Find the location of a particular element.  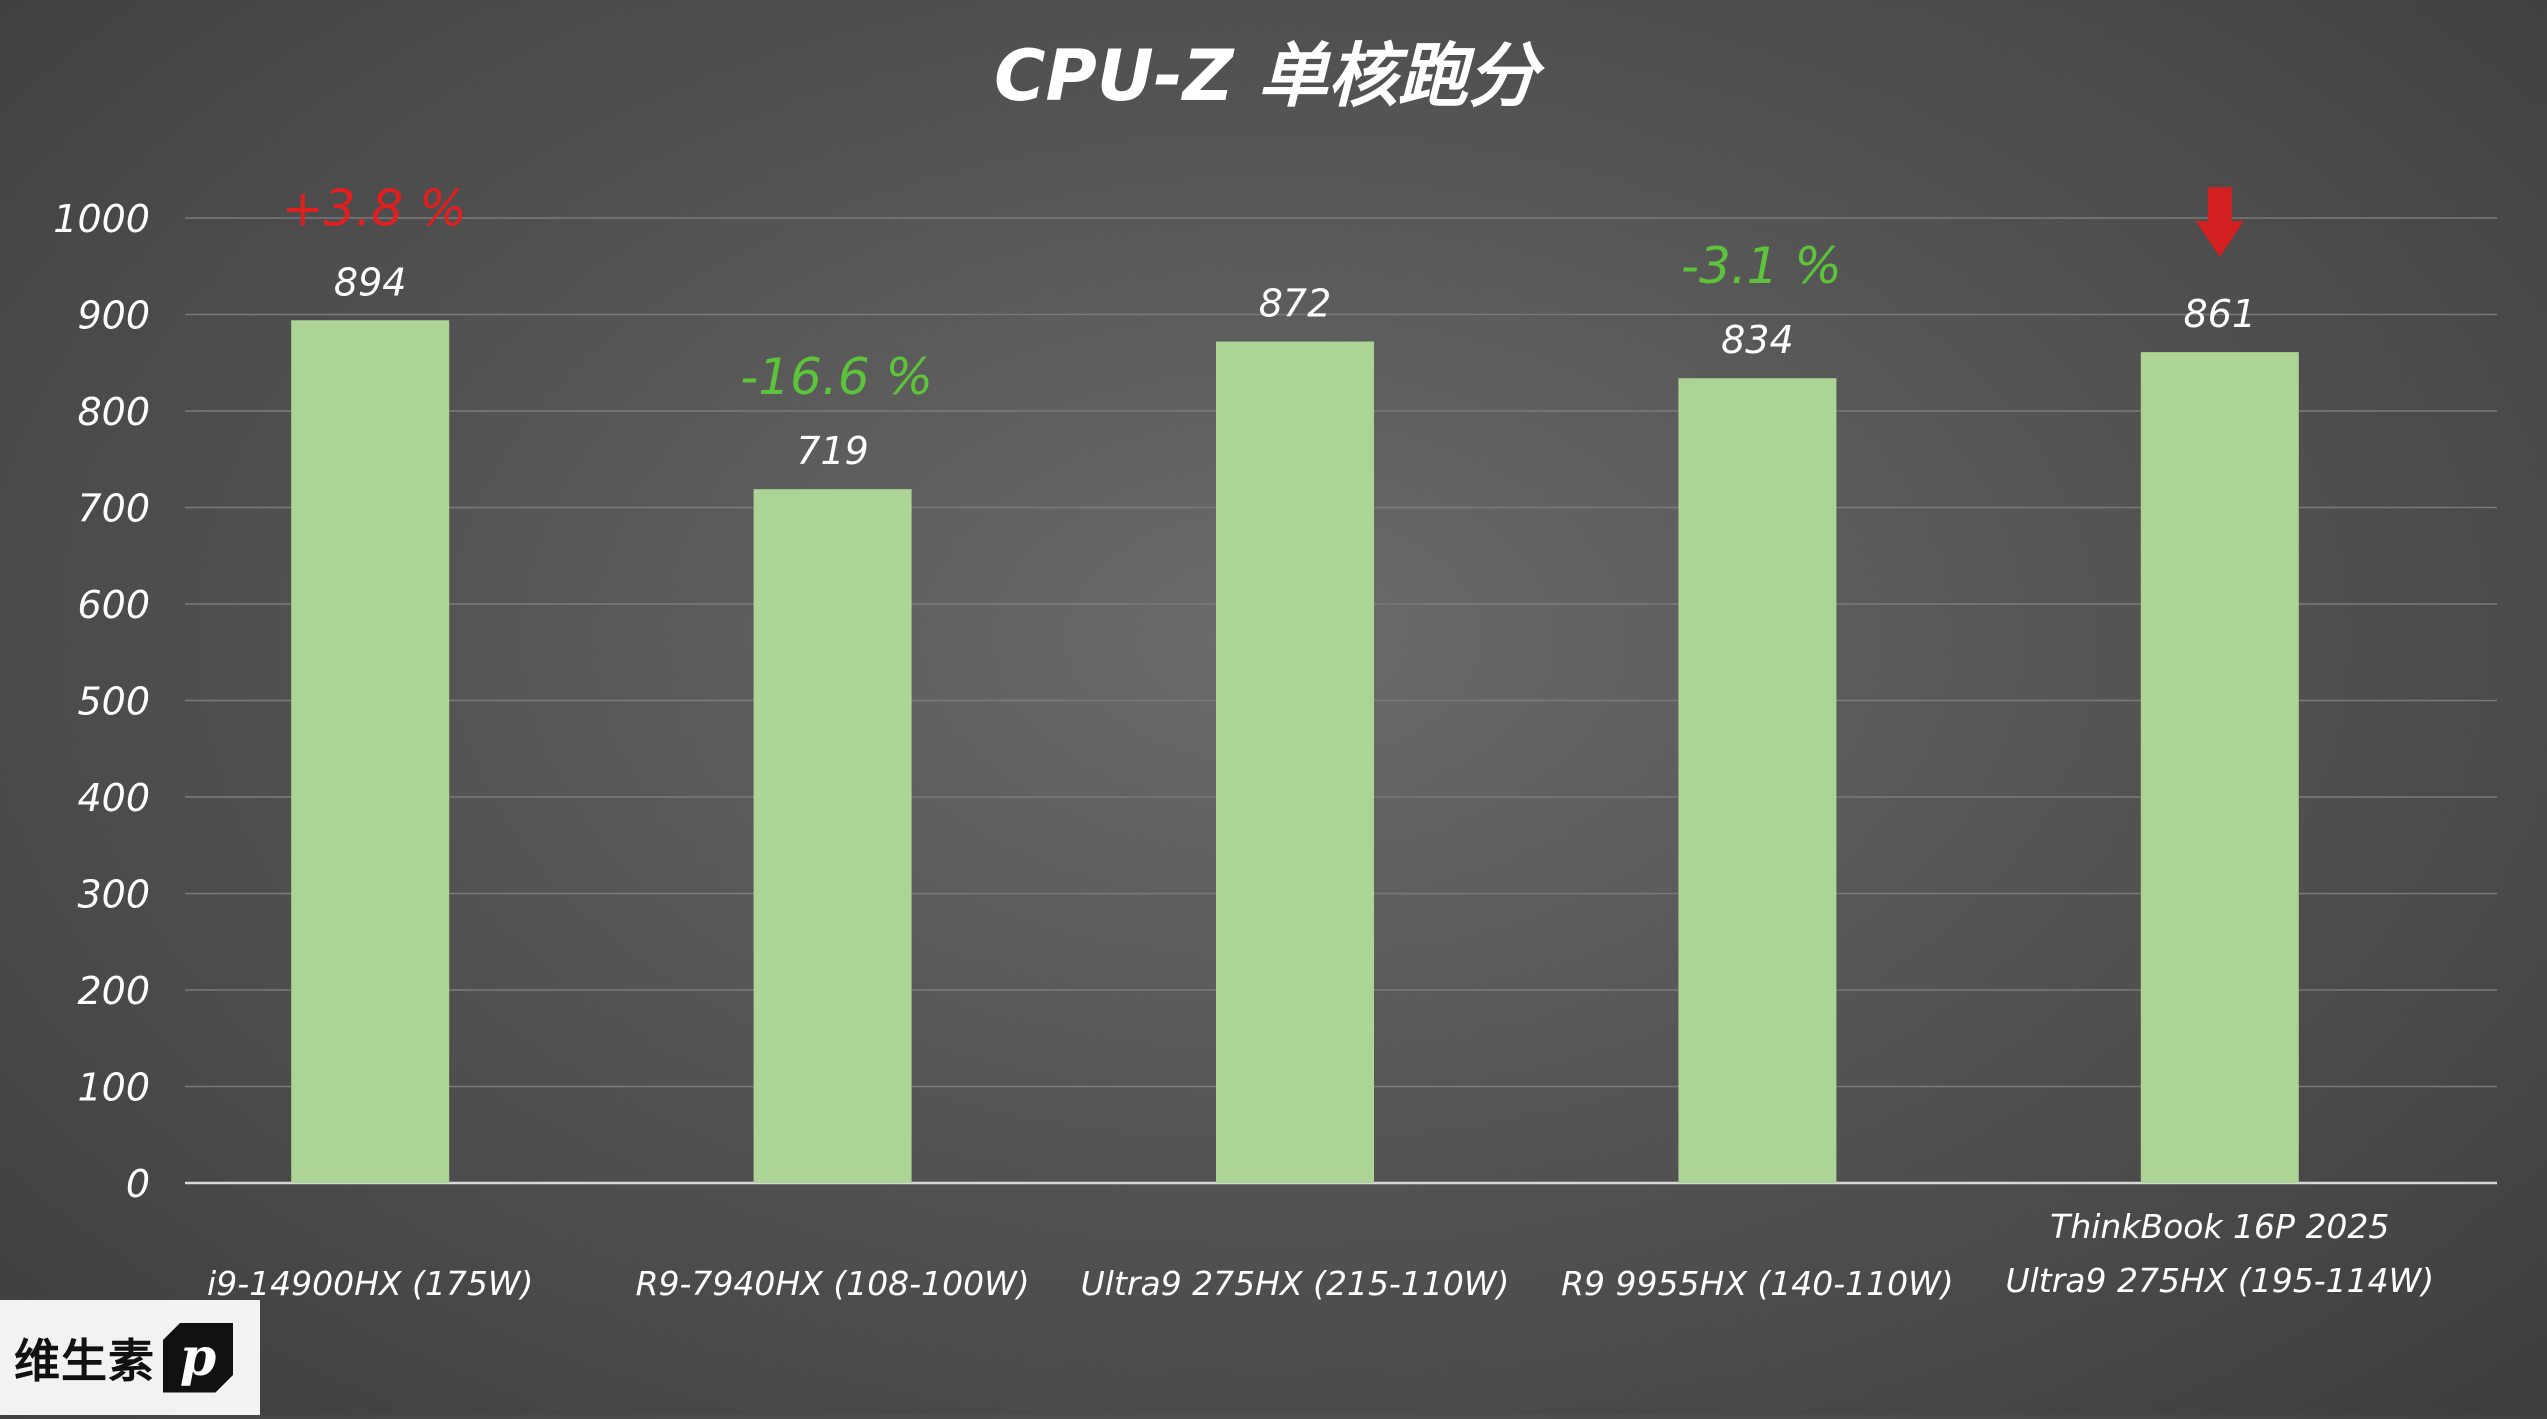

brand-logo: 维生素 p is located at coordinates (130, 1357).